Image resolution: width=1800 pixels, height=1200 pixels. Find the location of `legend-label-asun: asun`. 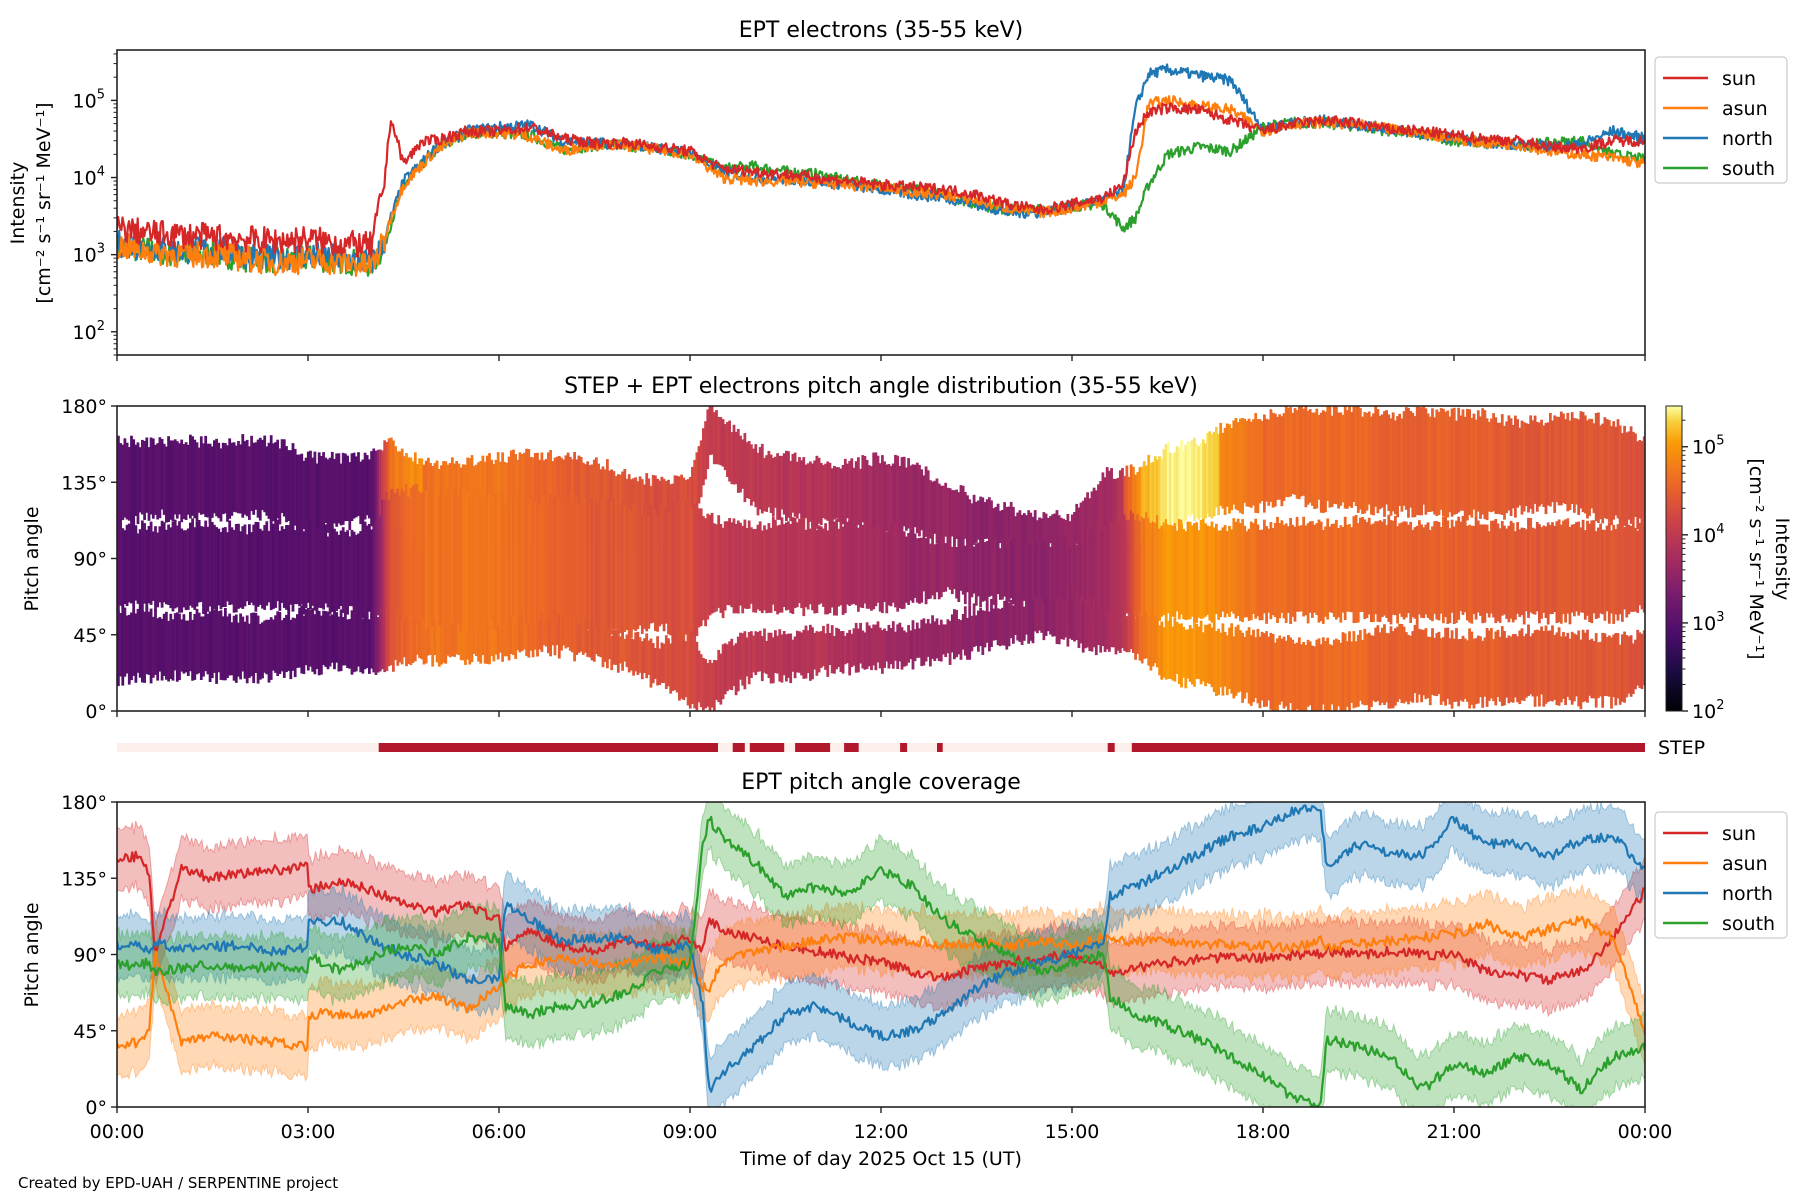

legend-label-asun: asun is located at coordinates (1745, 109).